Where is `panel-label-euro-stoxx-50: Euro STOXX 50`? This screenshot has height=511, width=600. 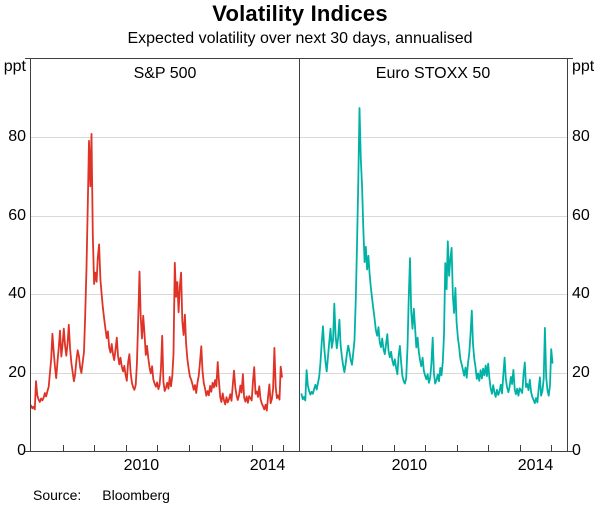 panel-label-euro-stoxx-50: Euro STOXX 50 is located at coordinates (433, 73).